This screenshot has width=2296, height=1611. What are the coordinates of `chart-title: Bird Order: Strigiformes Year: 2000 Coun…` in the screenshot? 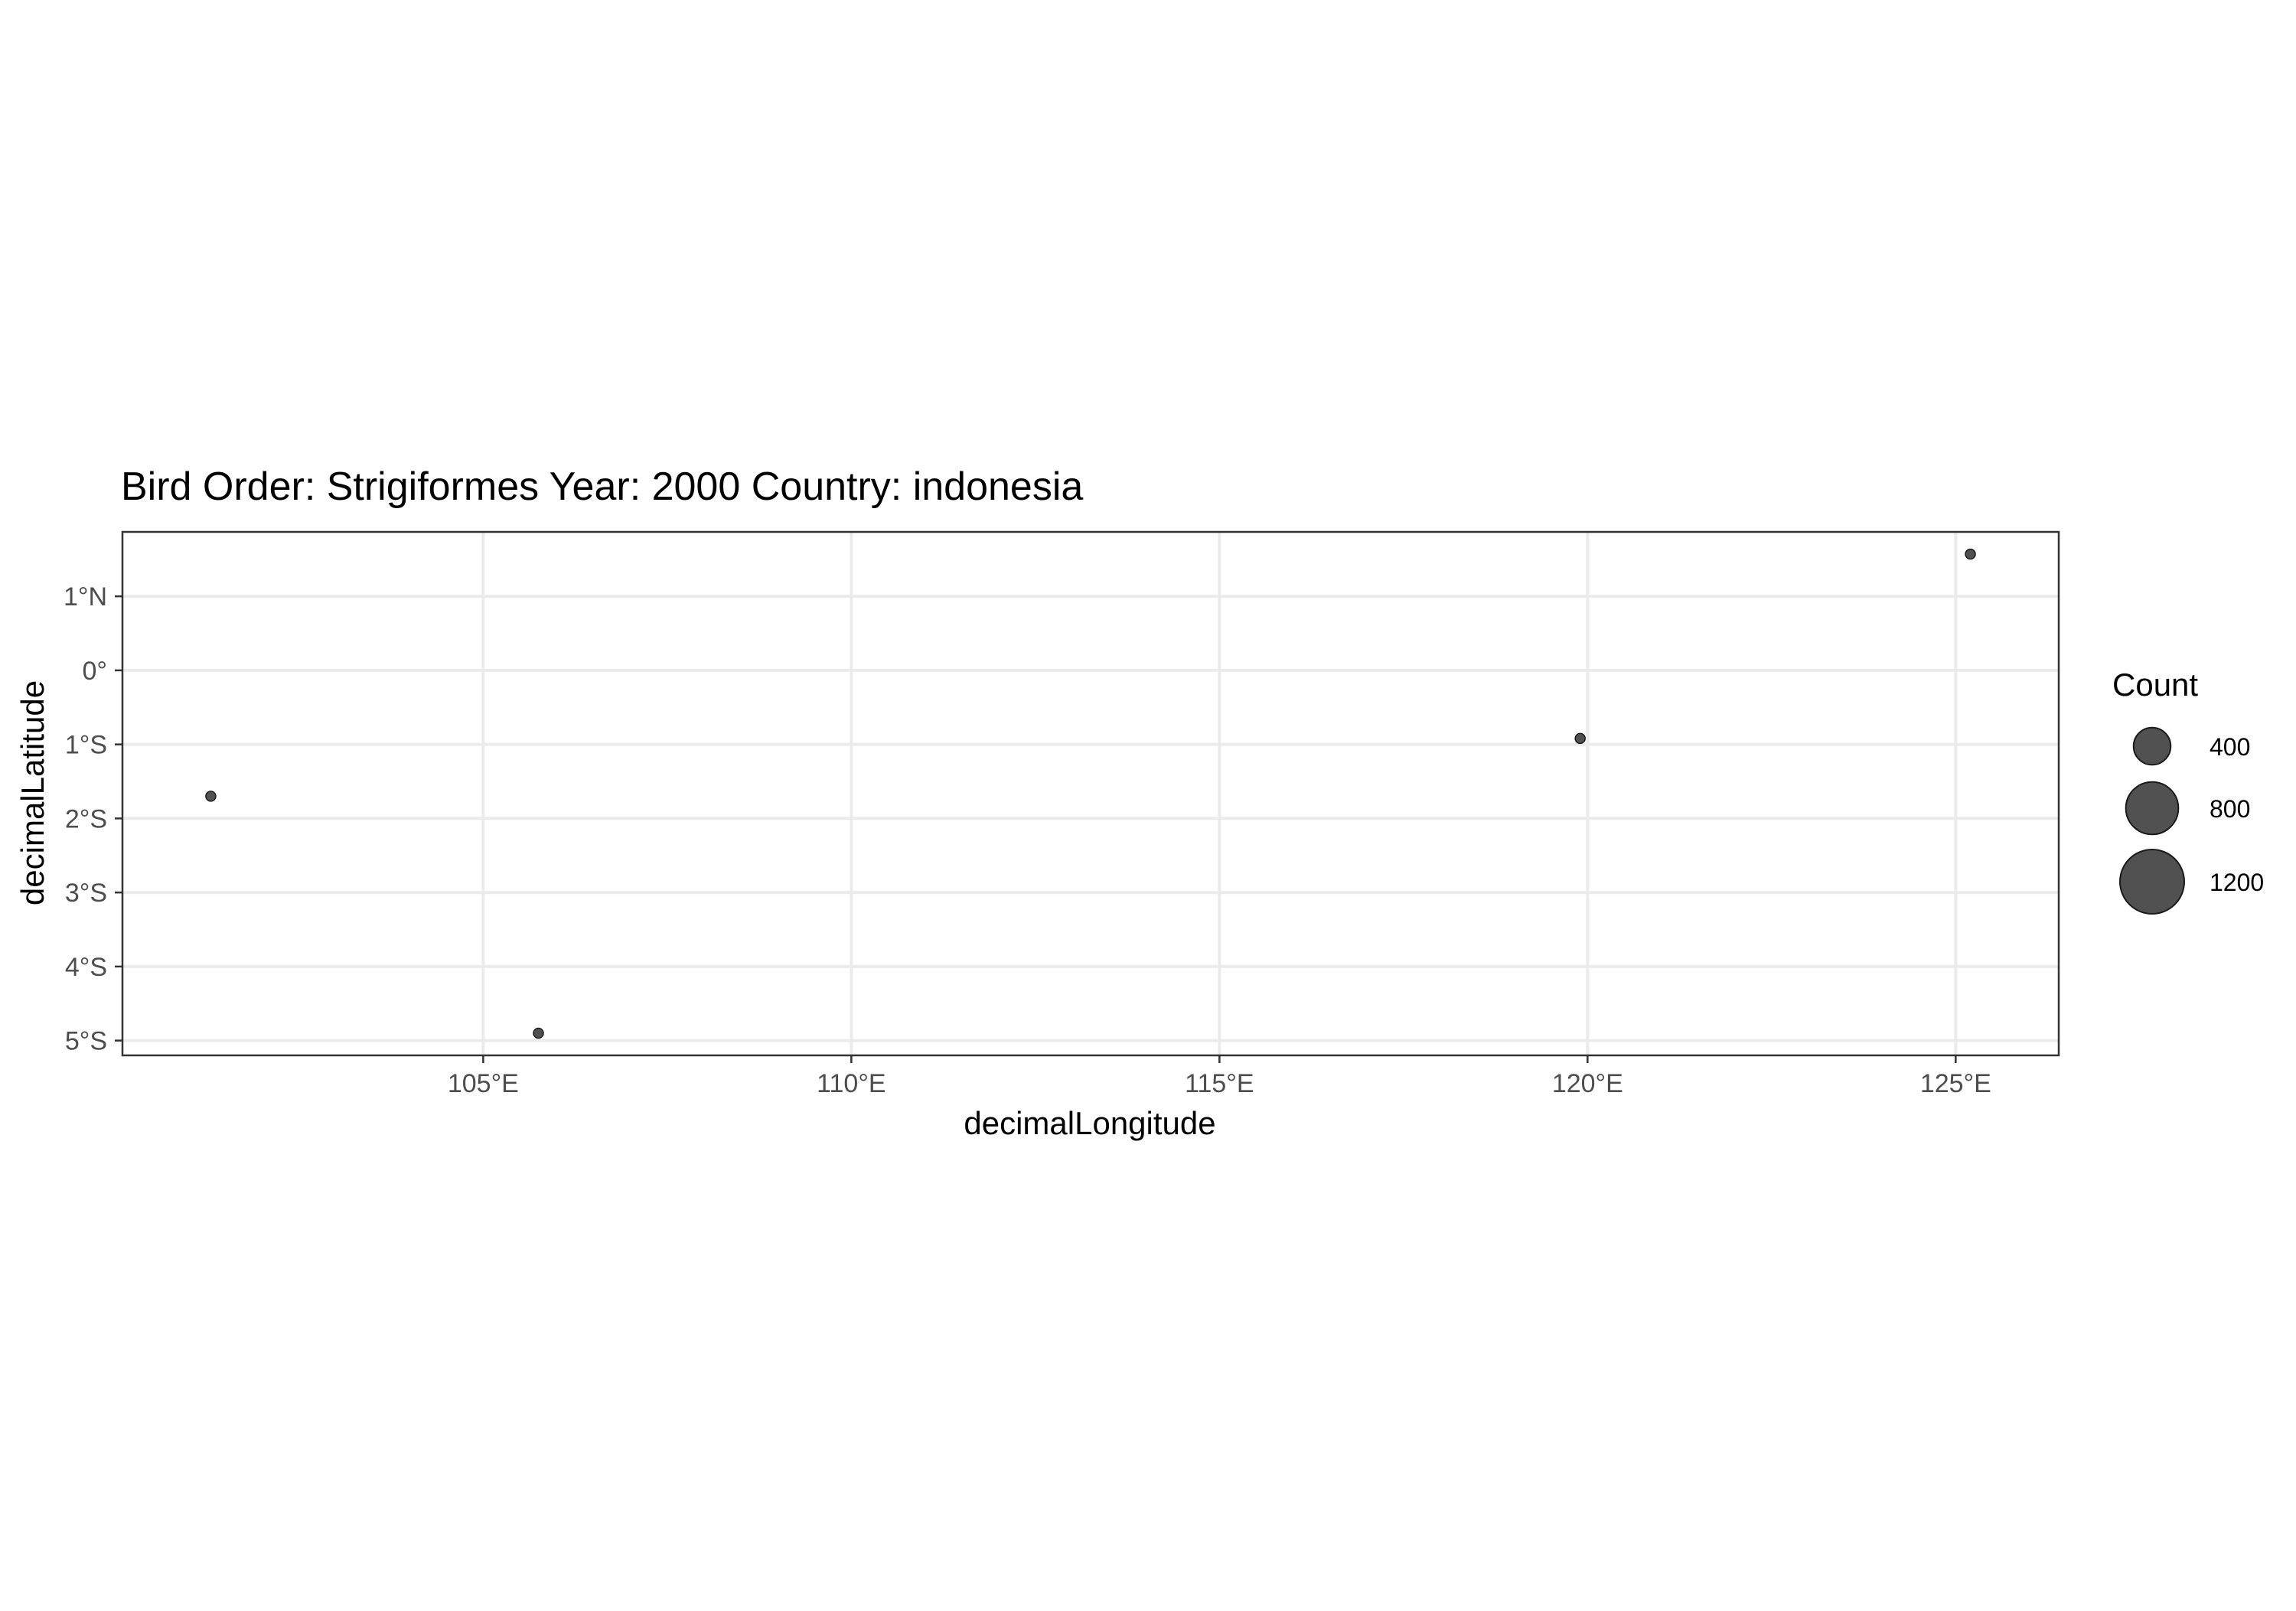 It's located at (602, 487).